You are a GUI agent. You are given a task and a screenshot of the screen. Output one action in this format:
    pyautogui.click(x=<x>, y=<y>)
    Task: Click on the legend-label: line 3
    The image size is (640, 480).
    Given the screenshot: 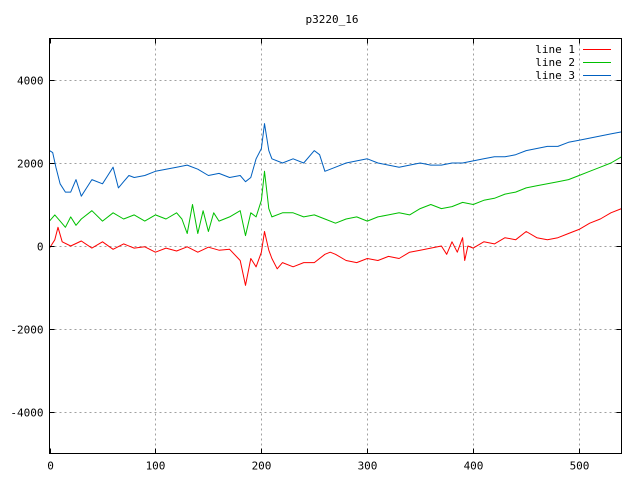 What is the action you would take?
    pyautogui.click(x=555, y=75)
    